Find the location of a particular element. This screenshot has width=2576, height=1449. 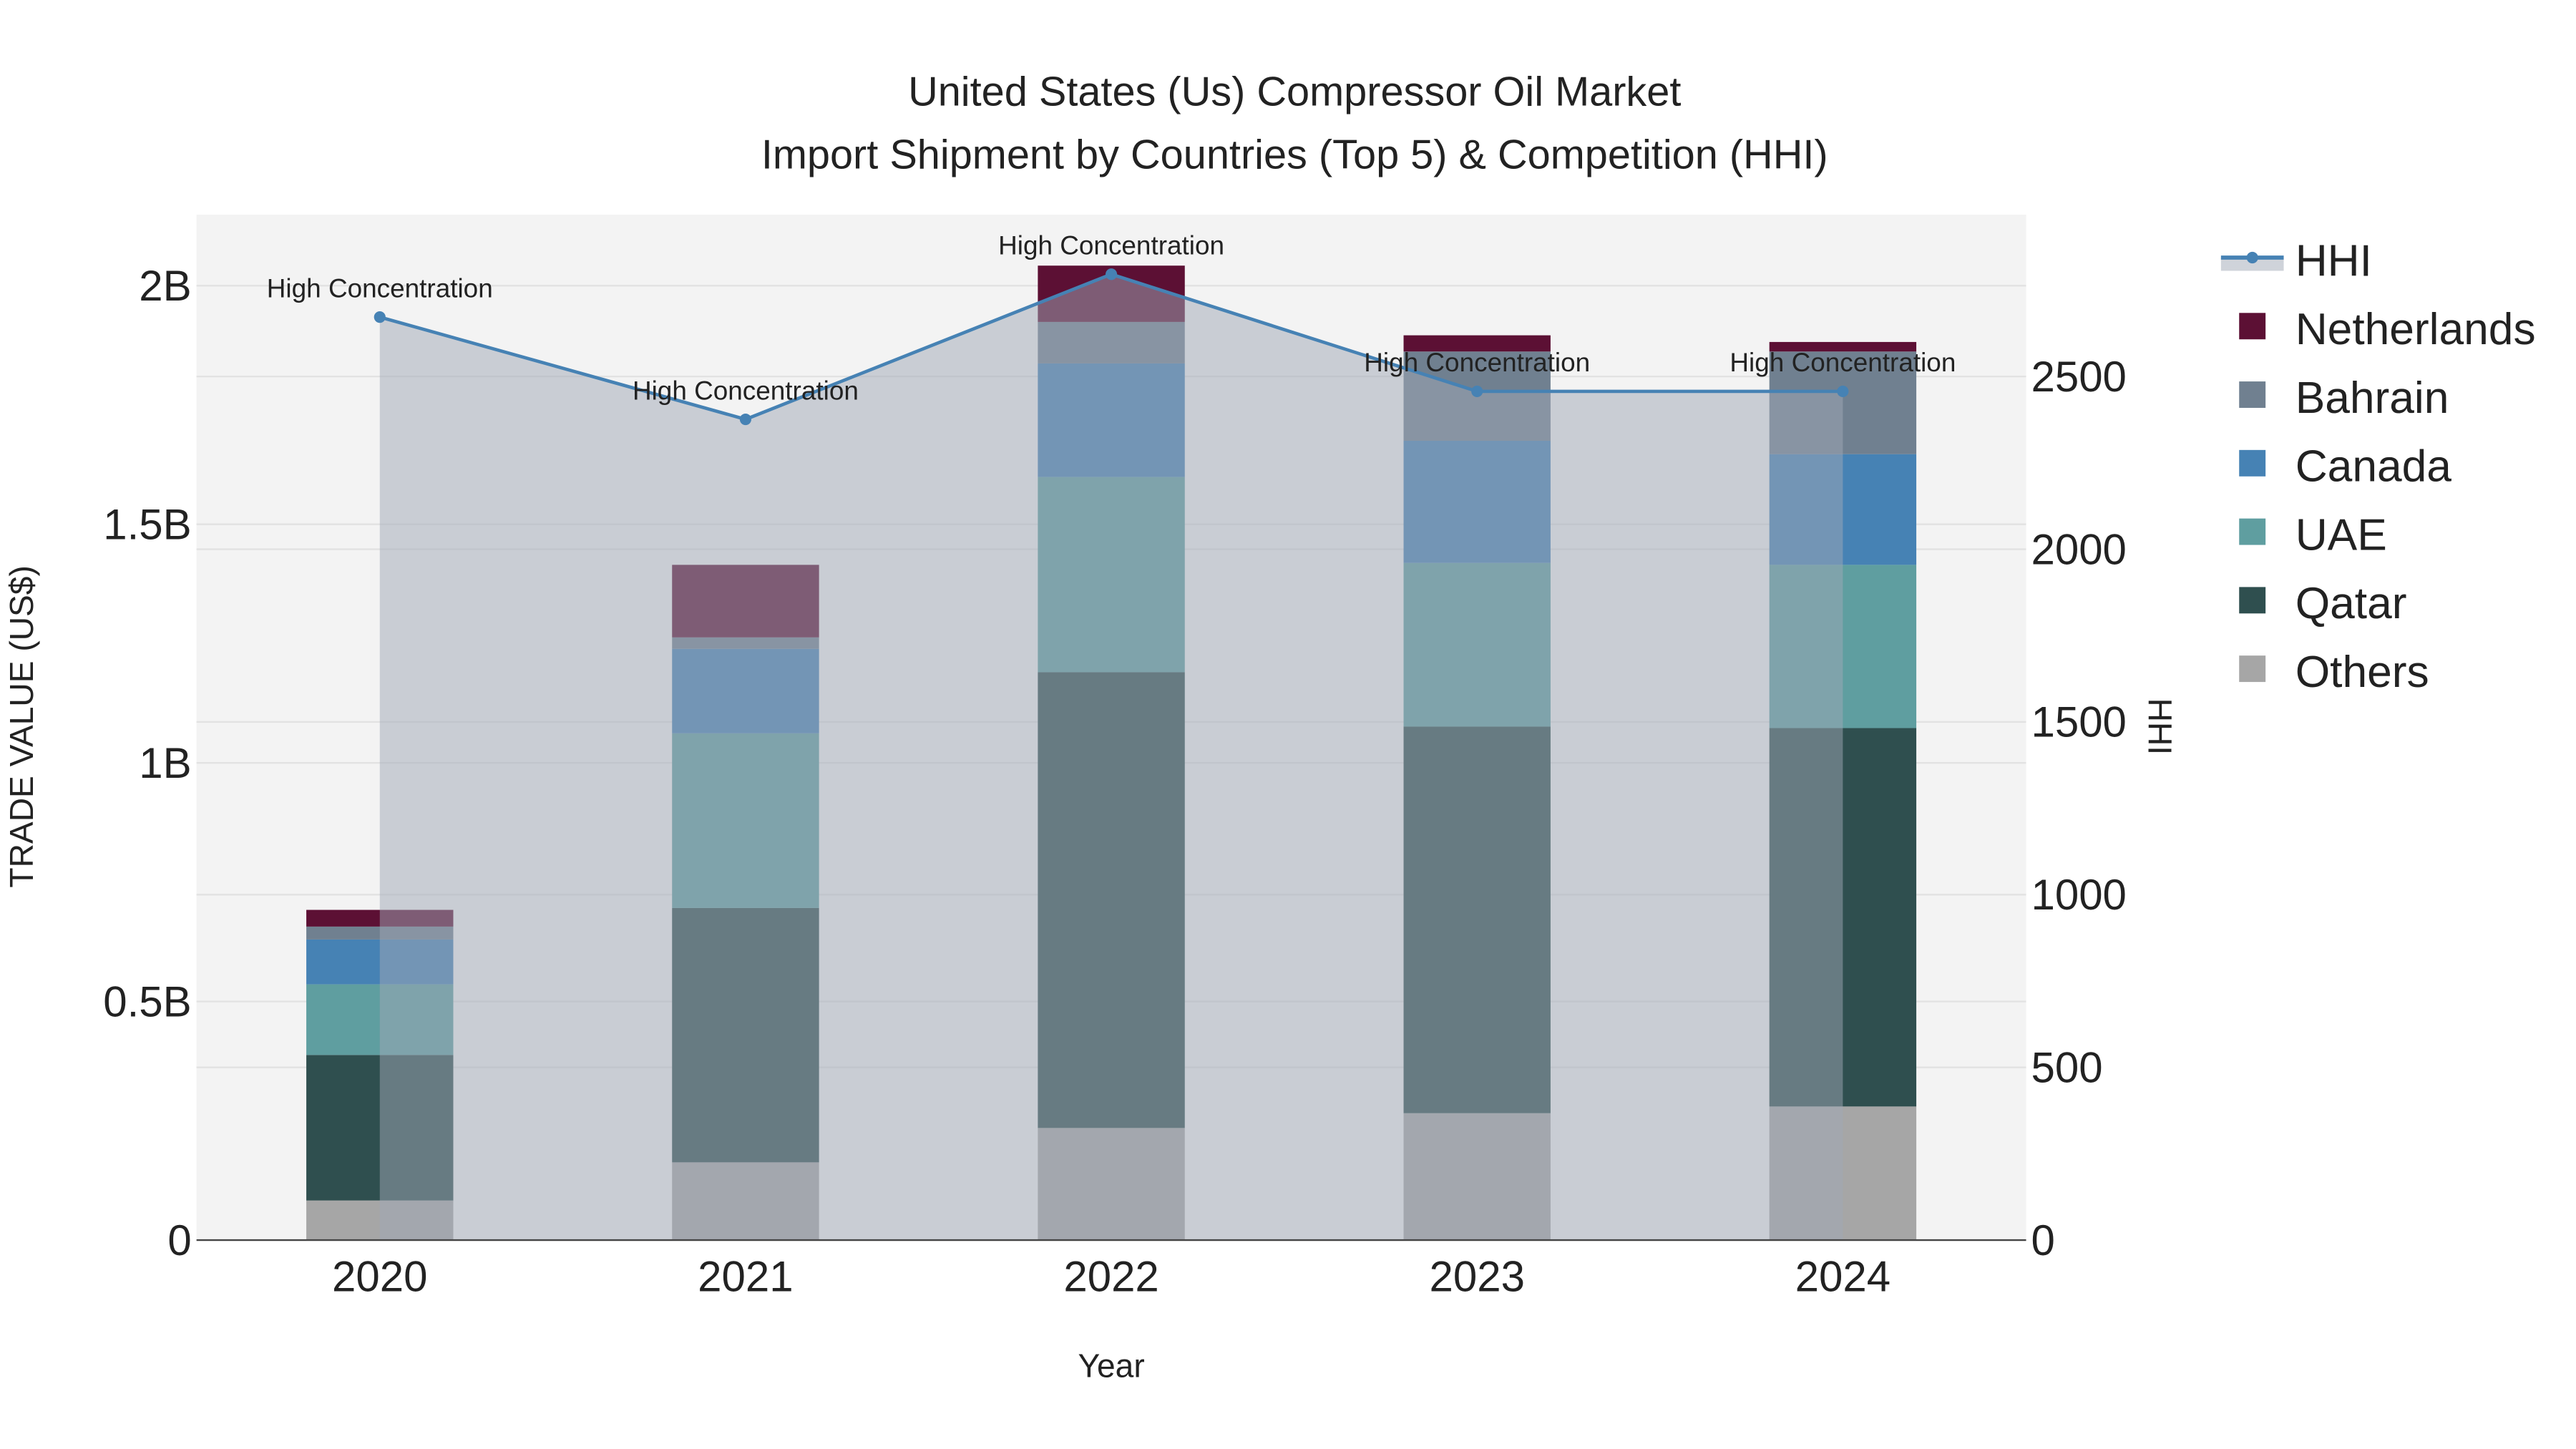

legend-item-netherlands: Netherlands is located at coordinates (2387, 329).